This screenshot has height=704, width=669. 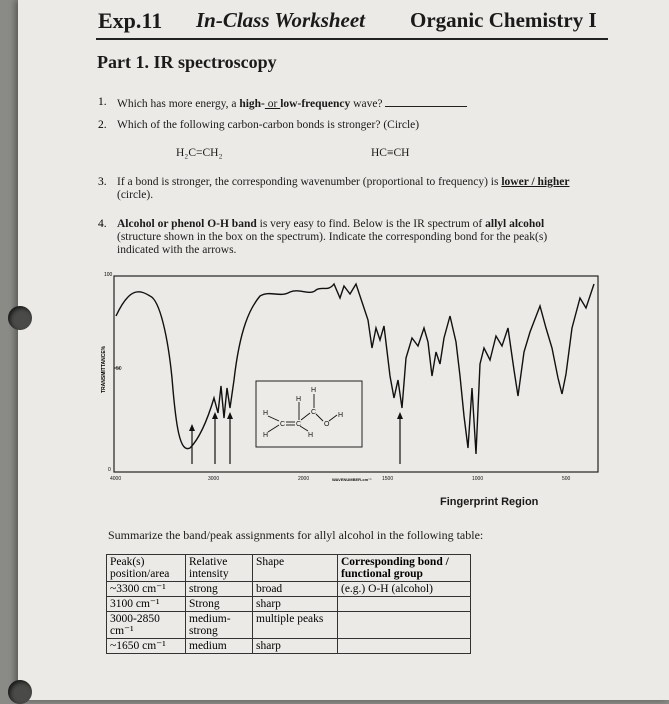 What do you see at coordinates (489, 502) in the screenshot?
I see `fingerprint-caption: Fingerprint Region` at bounding box center [489, 502].